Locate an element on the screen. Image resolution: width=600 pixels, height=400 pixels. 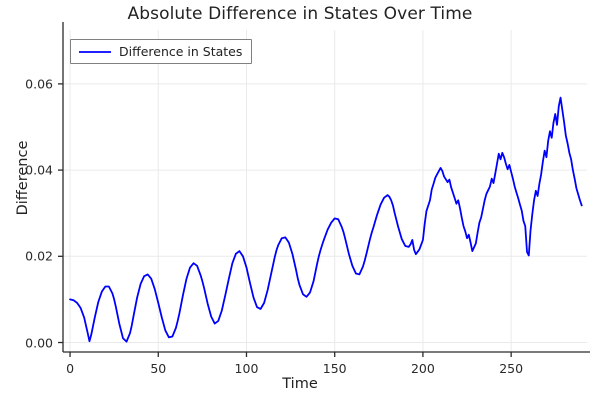
x-tick-label: 250 is located at coordinates (511, 368).